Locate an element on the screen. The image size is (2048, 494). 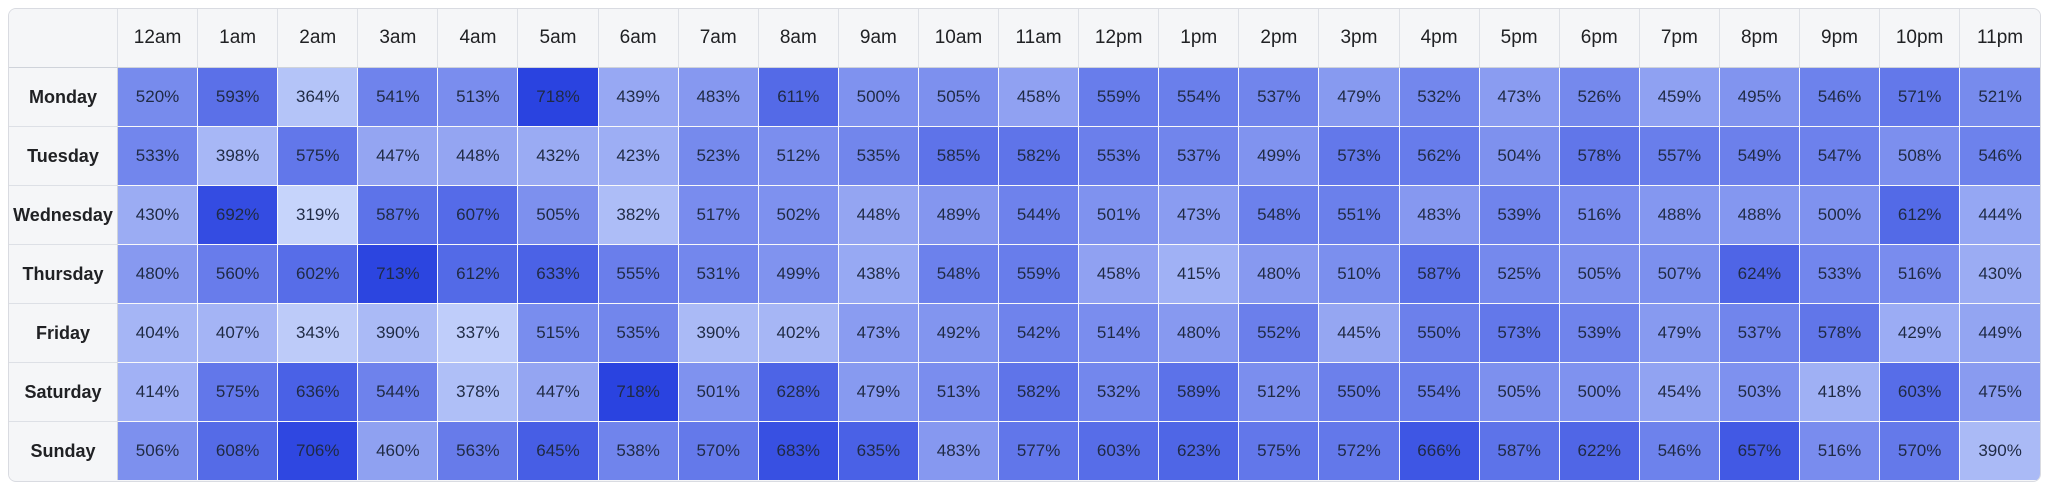
heatmap-cell: 570% is located at coordinates (718, 450).